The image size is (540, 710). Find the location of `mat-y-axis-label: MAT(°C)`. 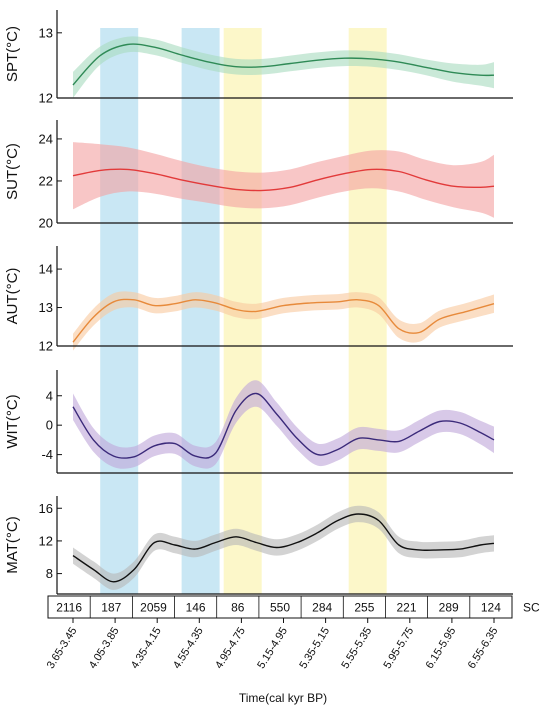

mat-y-axis-label: MAT(°C) is located at coordinates (12, 544).